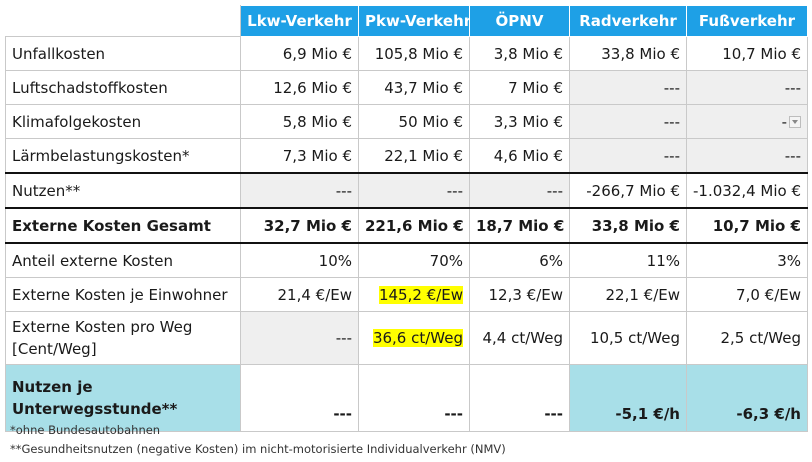 The height and width of the screenshot is (462, 812). What do you see at coordinates (414, 21) in the screenshot?
I see `header-pkw: Pkw-Verkehr` at bounding box center [414, 21].